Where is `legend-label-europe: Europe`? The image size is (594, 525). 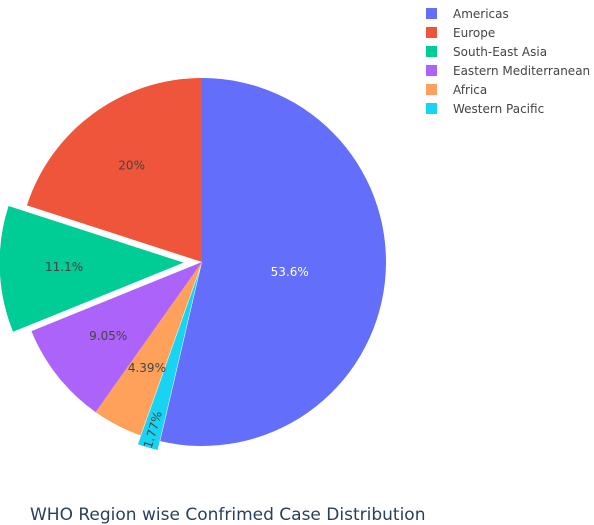
legend-label-europe: Europe is located at coordinates (474, 33).